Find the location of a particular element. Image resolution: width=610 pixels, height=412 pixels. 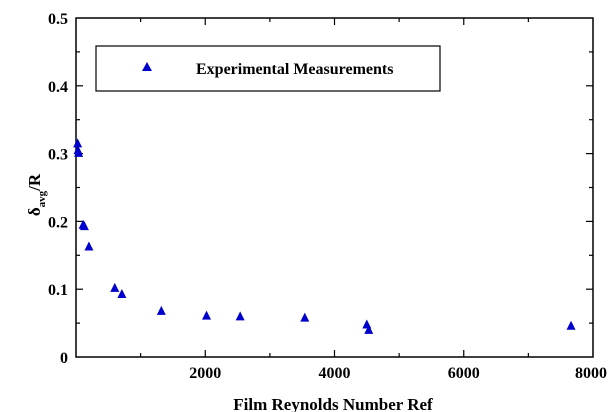

x-axis-title: Film Reynolds Number Ref is located at coordinates (333, 403).